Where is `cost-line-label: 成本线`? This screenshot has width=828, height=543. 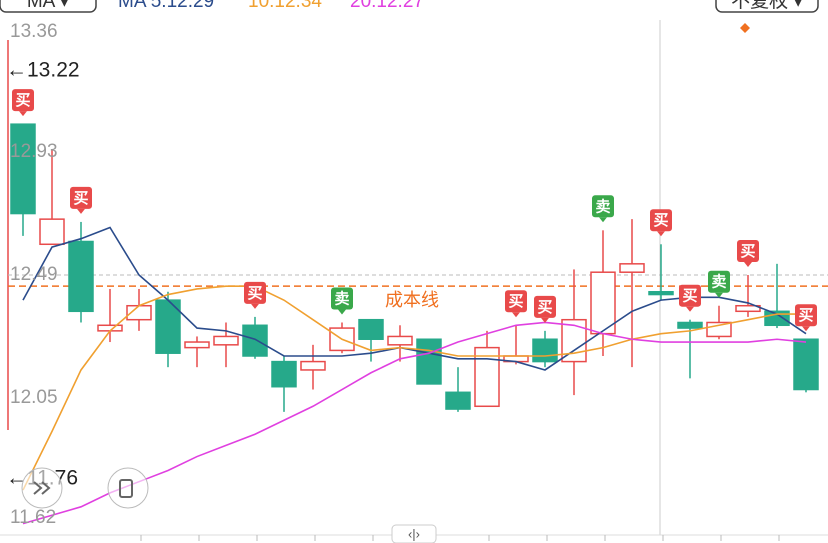
cost-line-label: 成本线 is located at coordinates (412, 300).